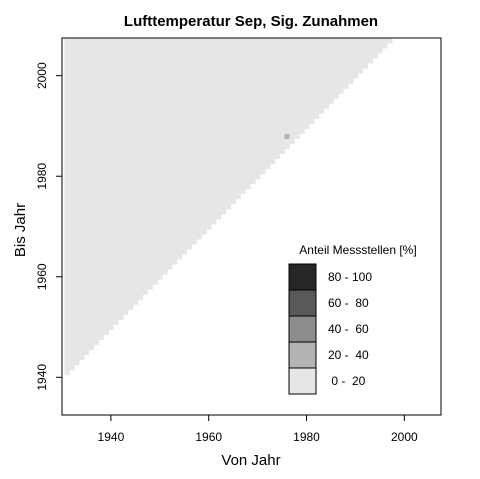  What do you see at coordinates (250, 460) in the screenshot?
I see `x-axis-label: Von Jahr` at bounding box center [250, 460].